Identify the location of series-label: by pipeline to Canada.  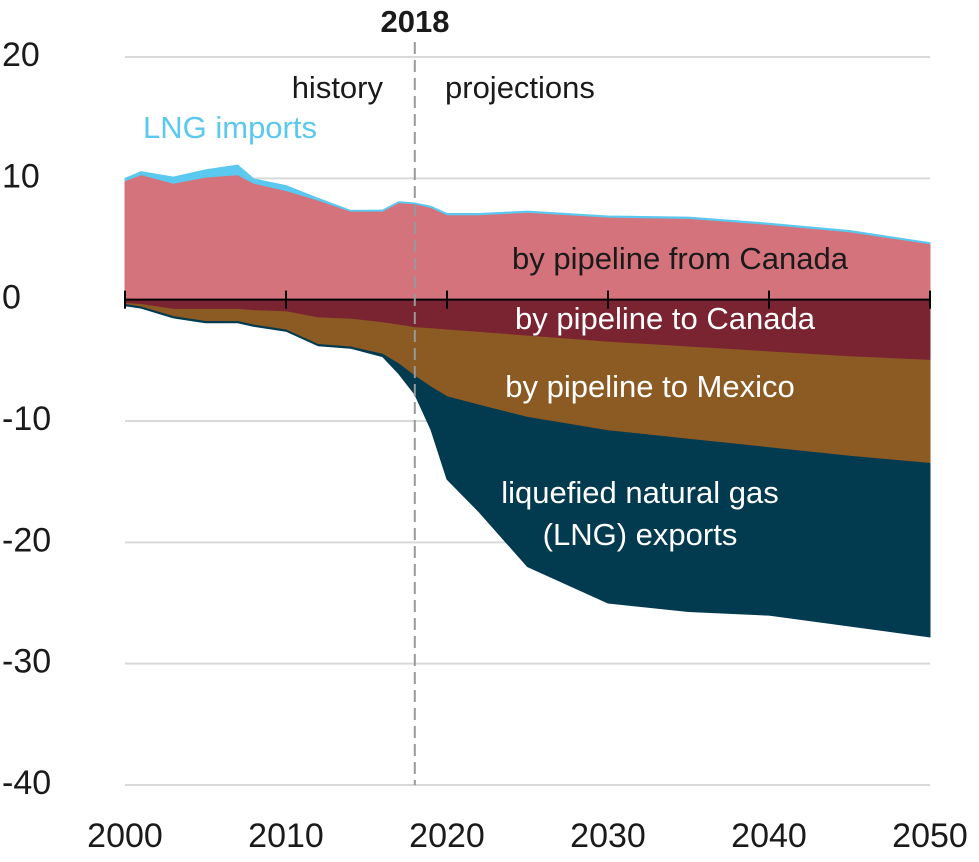
(665, 318).